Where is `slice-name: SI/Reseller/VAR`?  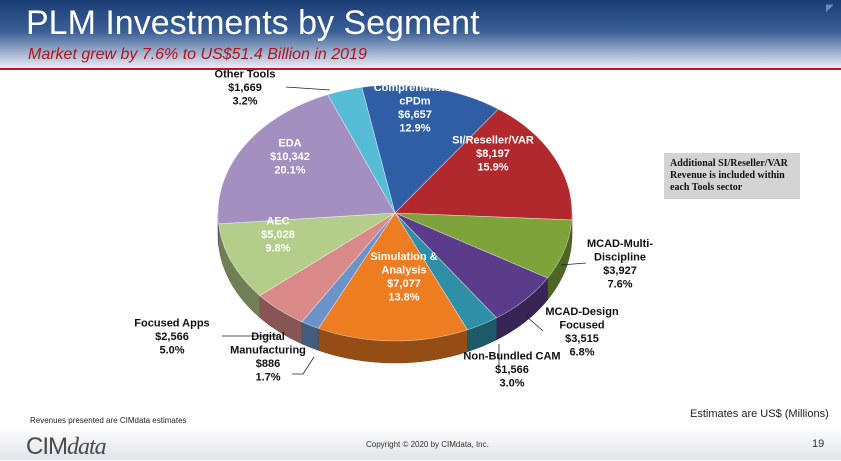 slice-name: SI/Reseller/VAR is located at coordinates (493, 141).